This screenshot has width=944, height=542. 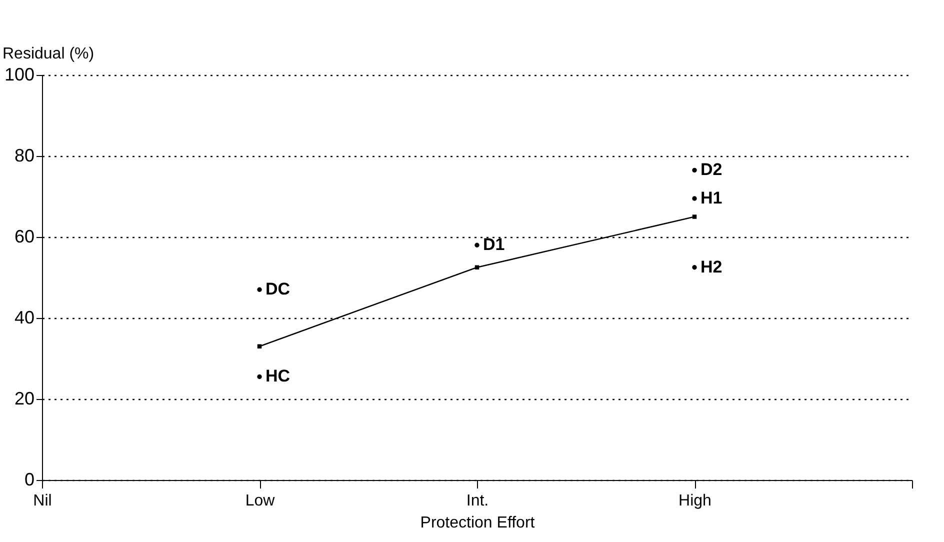 I want to click on y-tick-label: 80, so click(x=24, y=156).